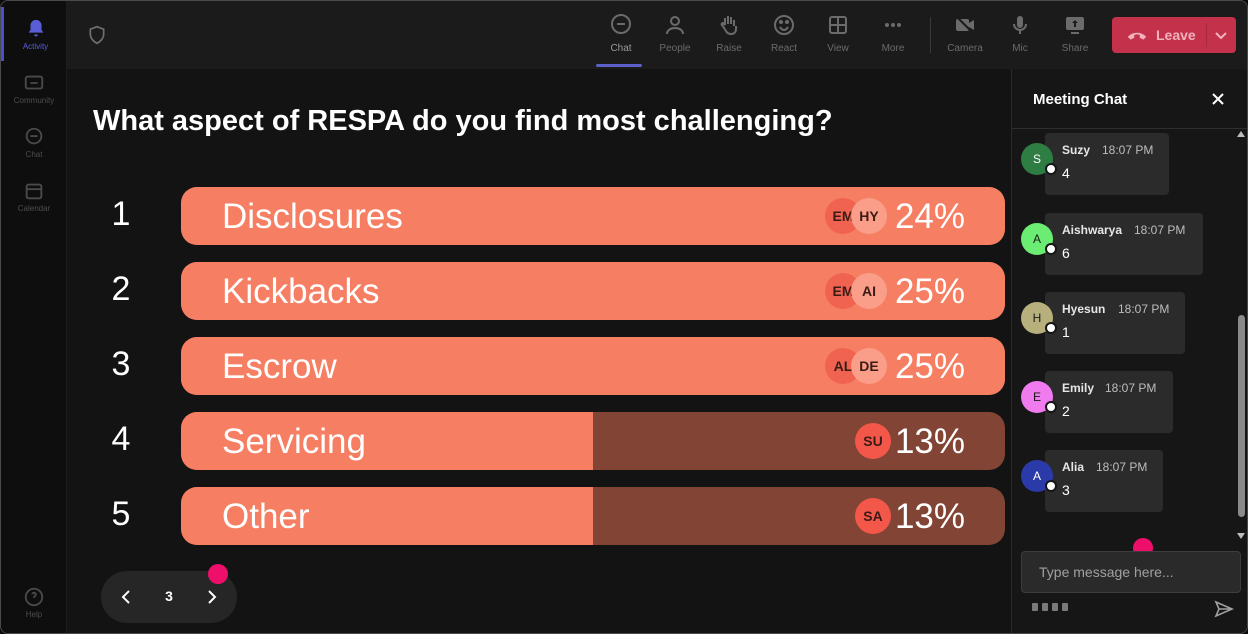 The height and width of the screenshot is (634, 1248). I want to click on attach-icon, so click(1045, 607).